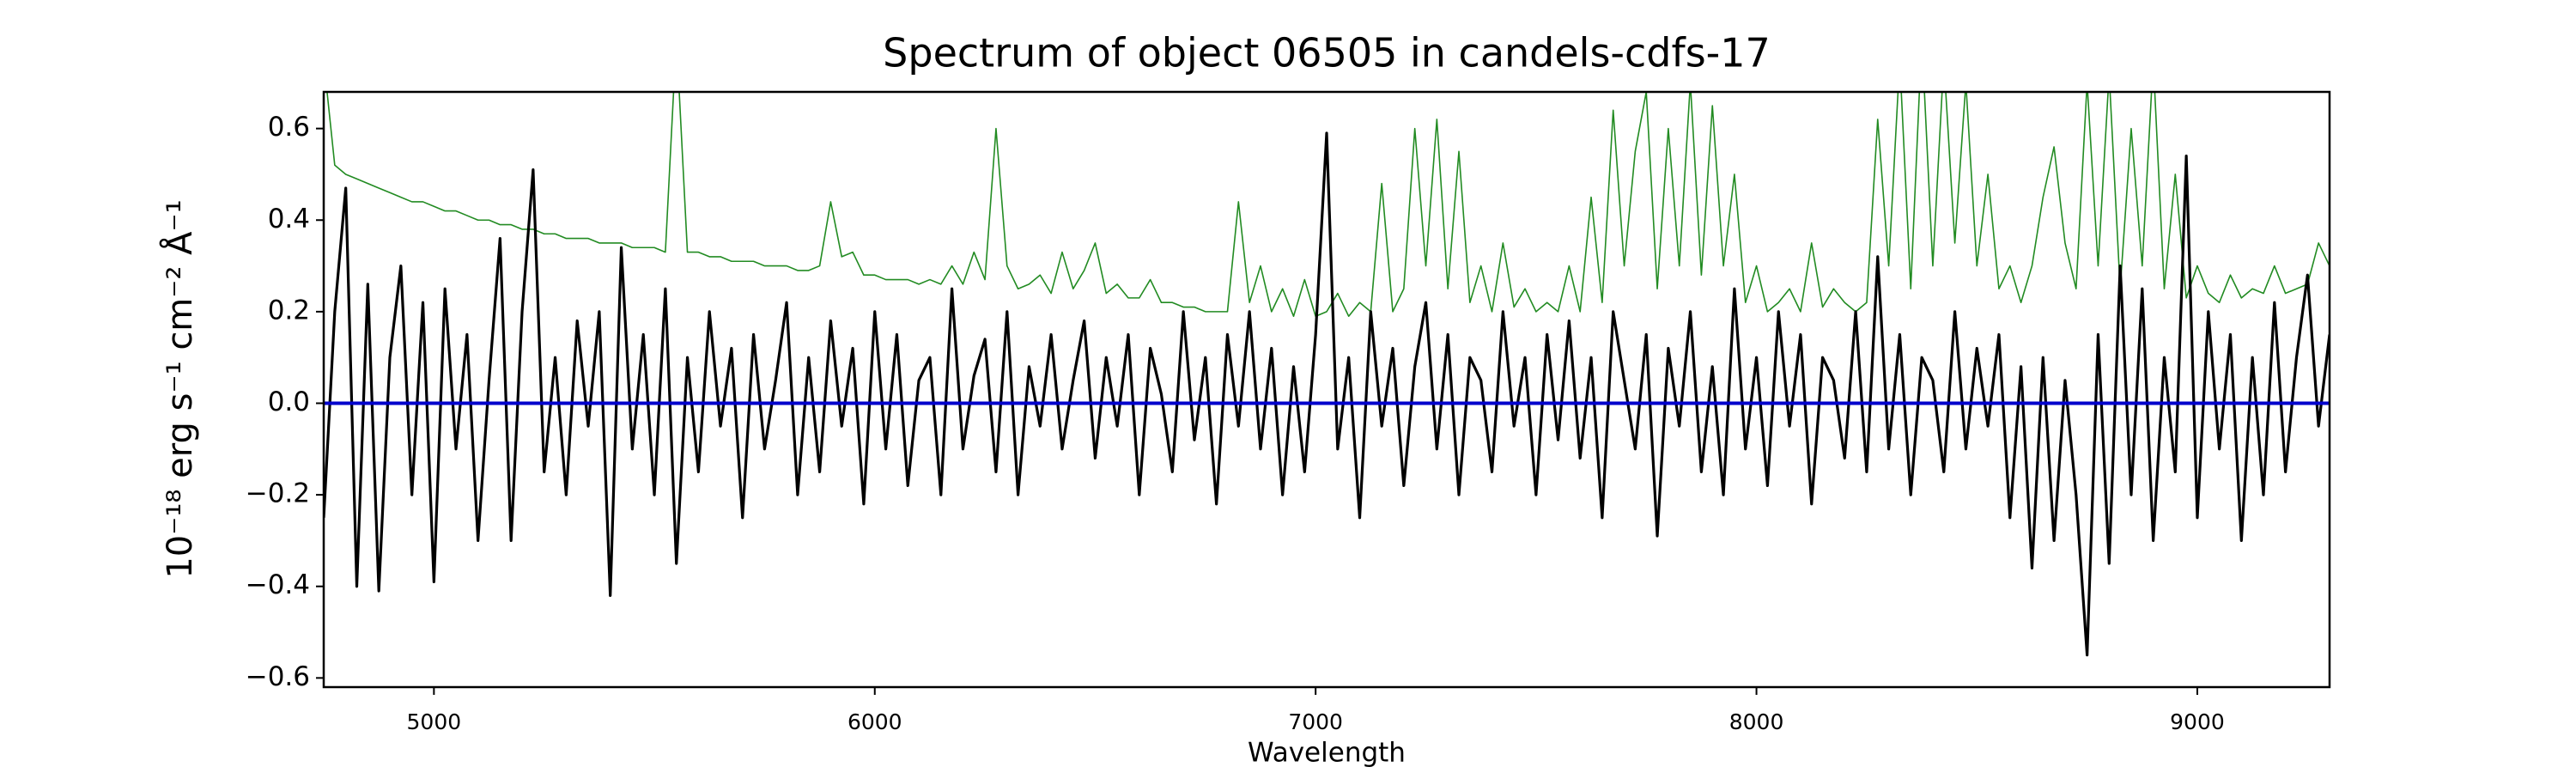 The height and width of the screenshot is (773, 2576). Describe the element at coordinates (2197, 721) in the screenshot. I see `x-tick-label: 9000` at that location.